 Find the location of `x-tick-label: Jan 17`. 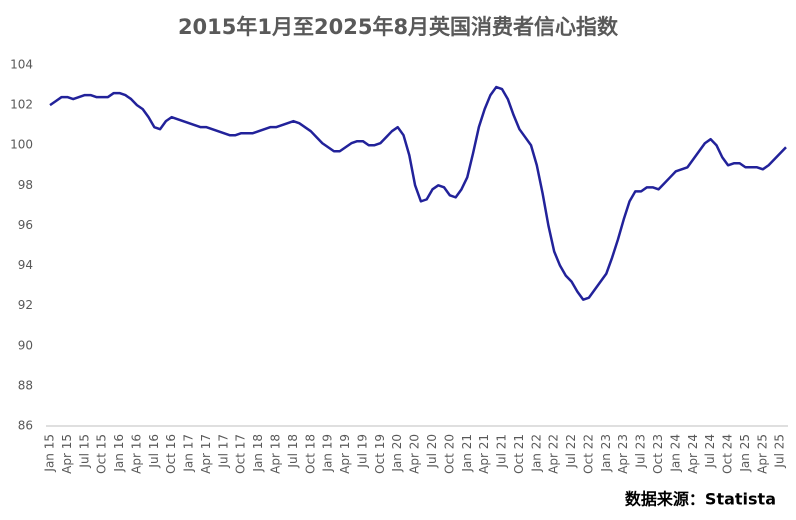

x-tick-label: Jan 17 is located at coordinates (189, 453).